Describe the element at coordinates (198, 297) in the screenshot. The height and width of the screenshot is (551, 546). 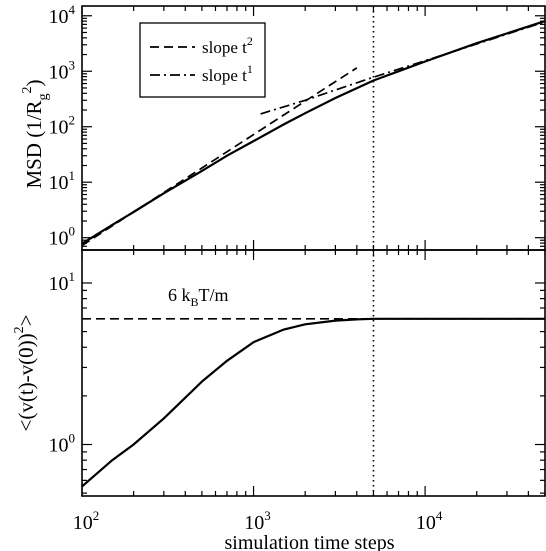
I see `plateau-annotation: 6 kBT/m` at that location.